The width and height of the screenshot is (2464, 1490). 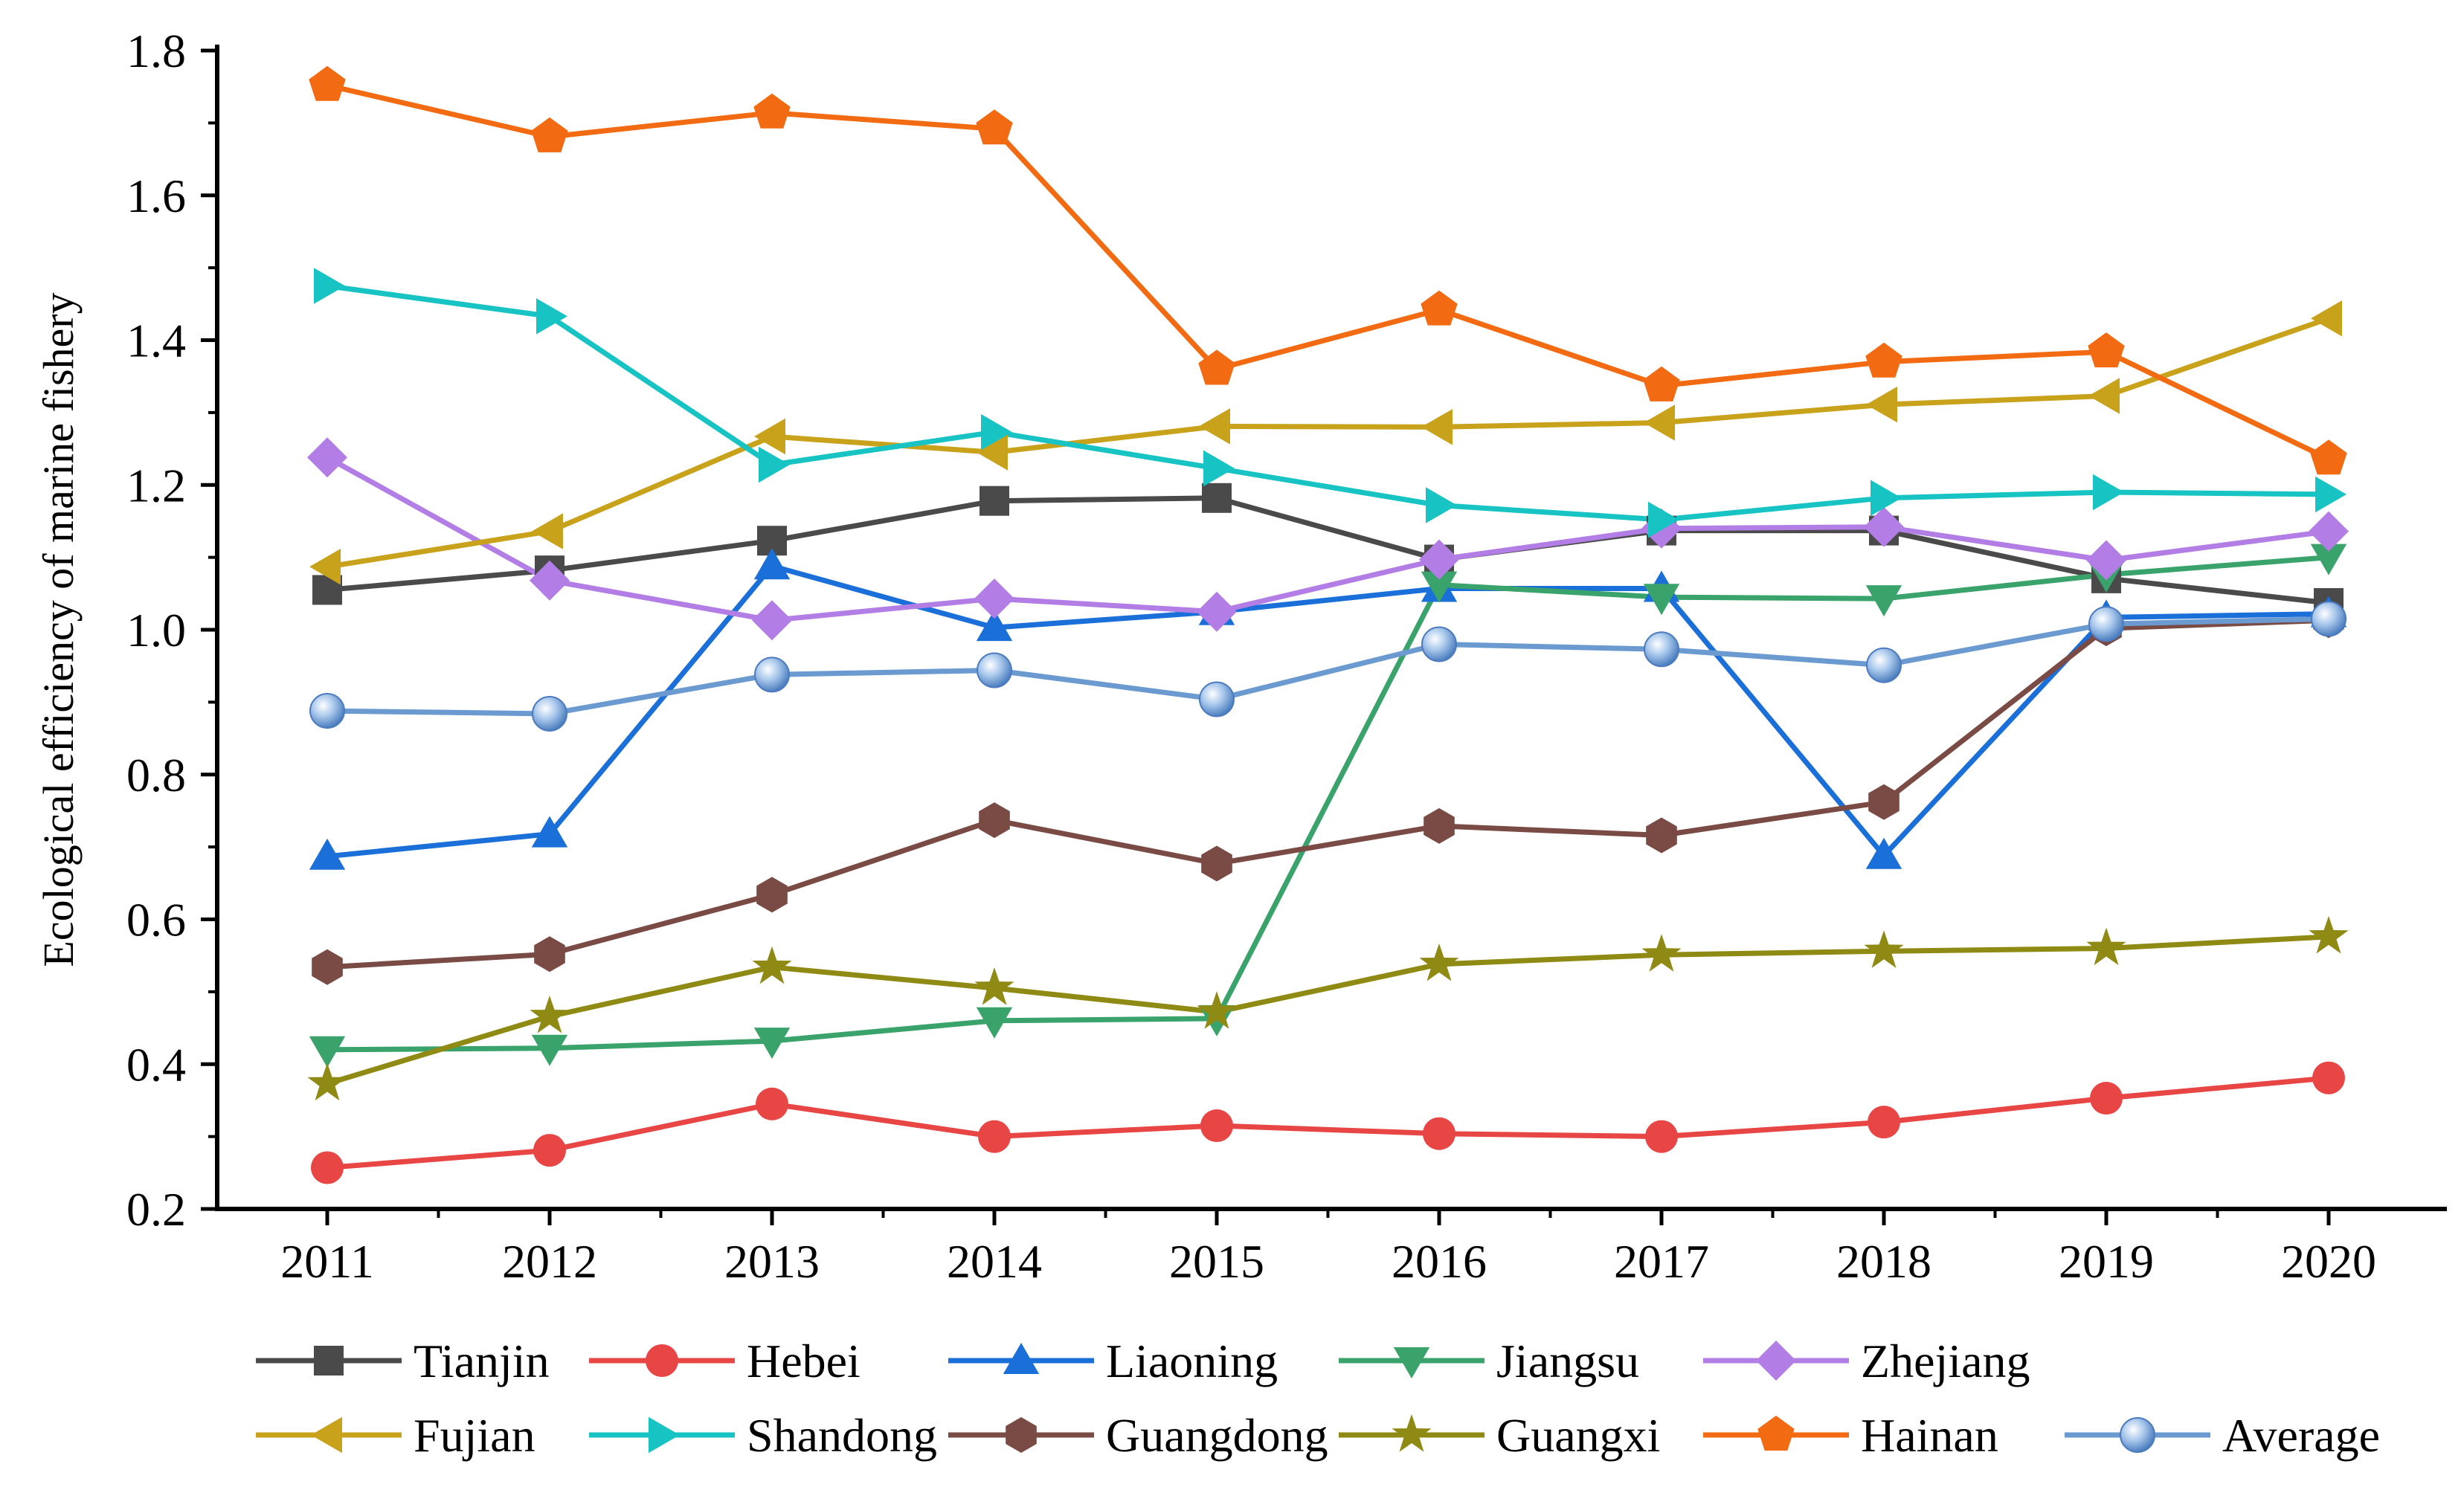 I want to click on legend-item-hainan: Hainan, so click(x=1850, y=1435).